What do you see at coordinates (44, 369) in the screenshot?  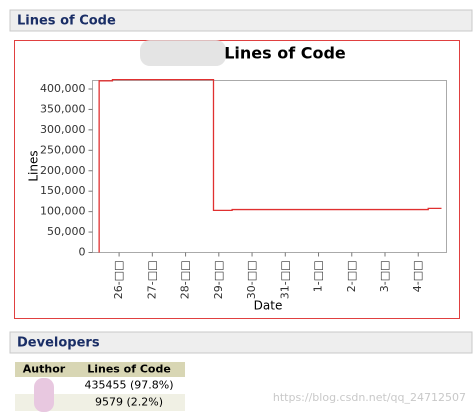 I see `table-header-cell: Author` at bounding box center [44, 369].